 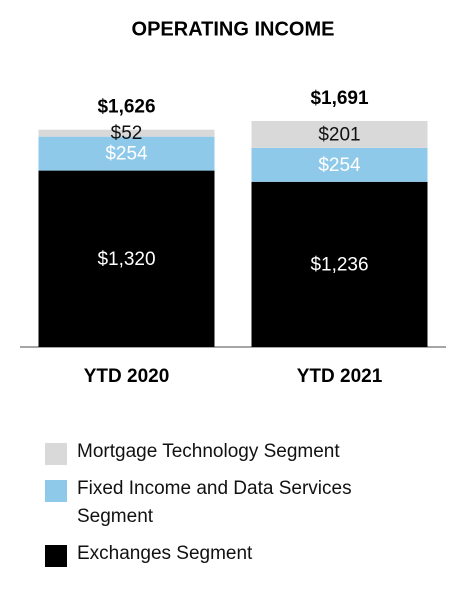 I want to click on x-tick-label: YTD 2020, so click(x=127, y=376).